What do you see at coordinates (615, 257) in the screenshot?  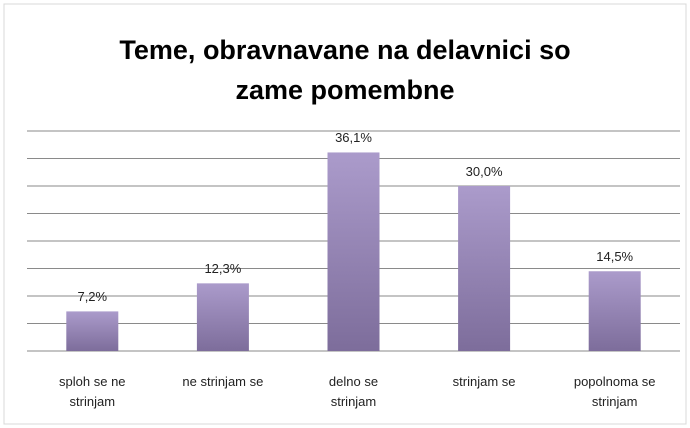 I see `value-label: 14,5%` at bounding box center [615, 257].